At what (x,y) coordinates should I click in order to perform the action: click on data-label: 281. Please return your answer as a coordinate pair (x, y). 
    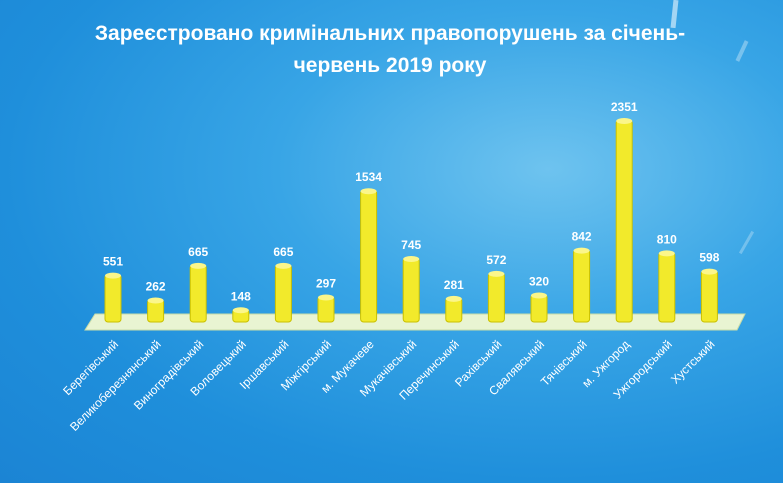
    Looking at the image, I should click on (454, 285).